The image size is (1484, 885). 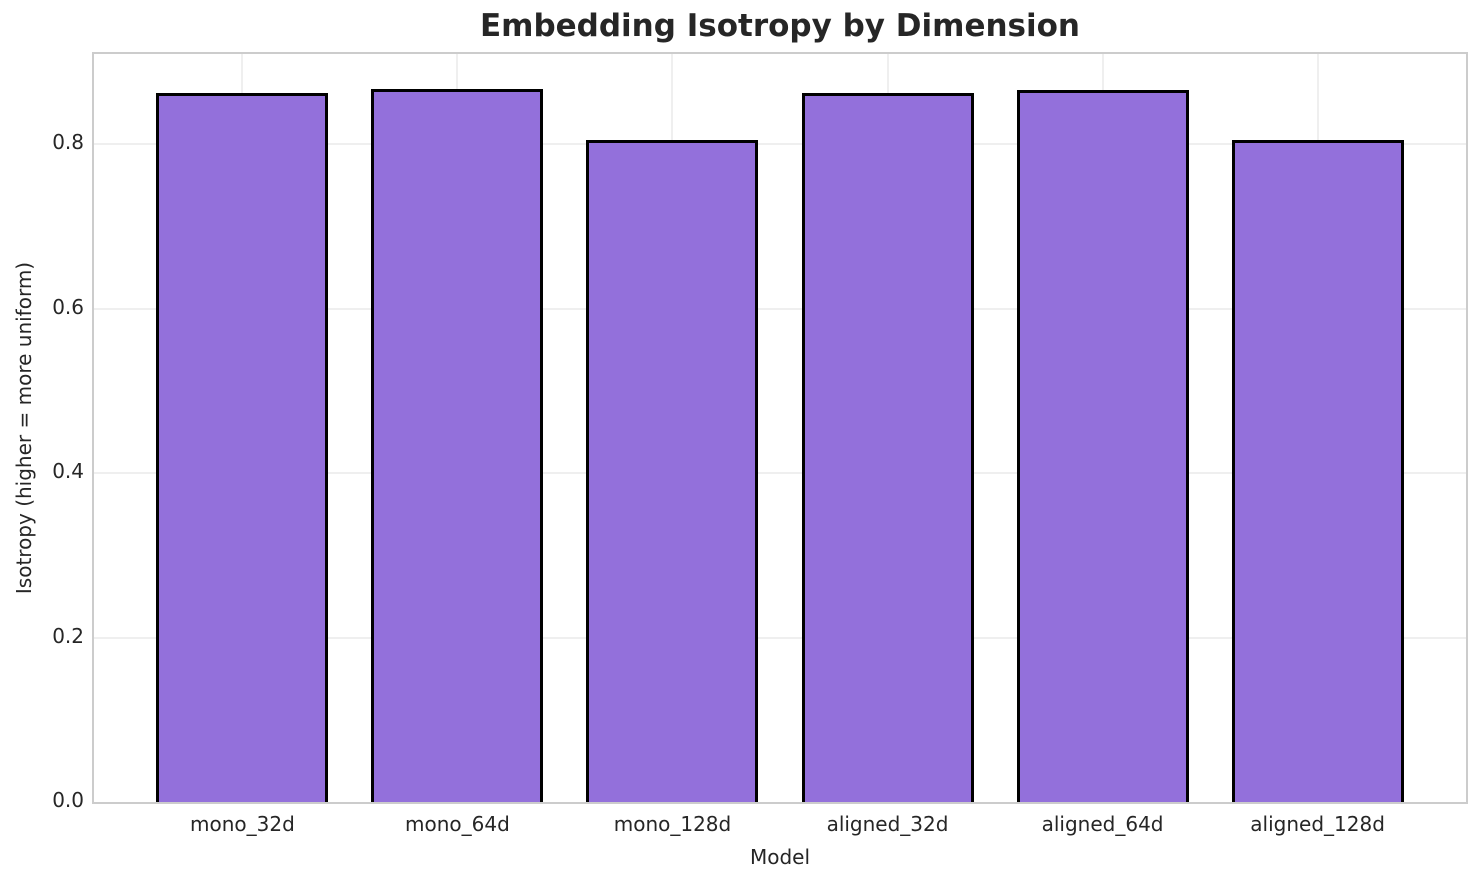 I want to click on y-tick-label: 0.0, so click(x=68, y=800).